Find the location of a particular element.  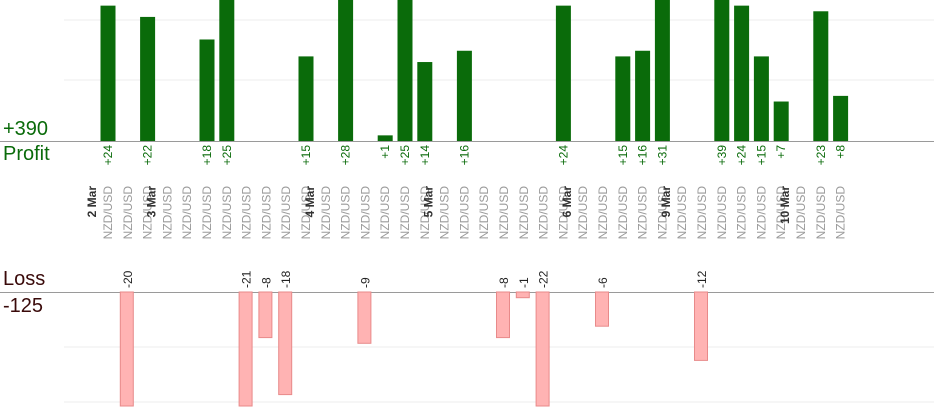

date-label: 6 Mar is located at coordinates (567, 202).